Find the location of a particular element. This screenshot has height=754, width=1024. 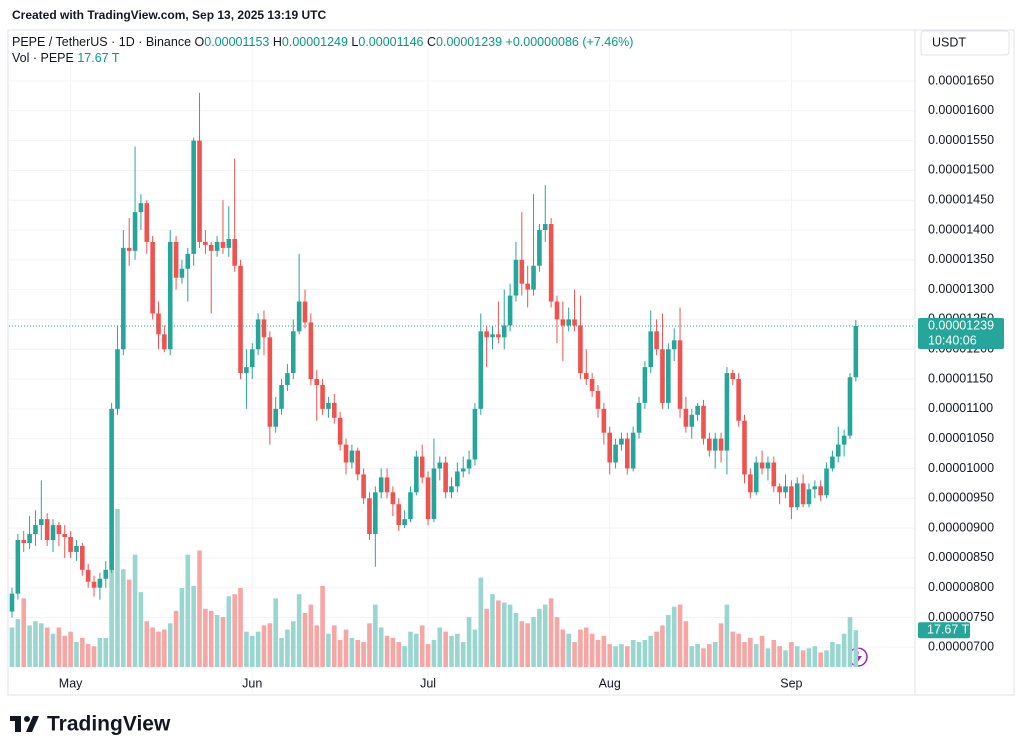

y-tick-label: 0.00001600 is located at coordinates (961, 110).